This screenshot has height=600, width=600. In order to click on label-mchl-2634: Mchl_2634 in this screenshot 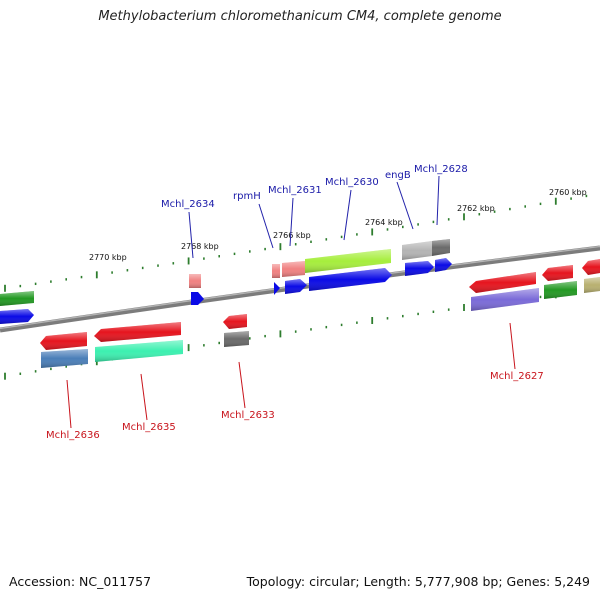, I will do `click(188, 204)`.